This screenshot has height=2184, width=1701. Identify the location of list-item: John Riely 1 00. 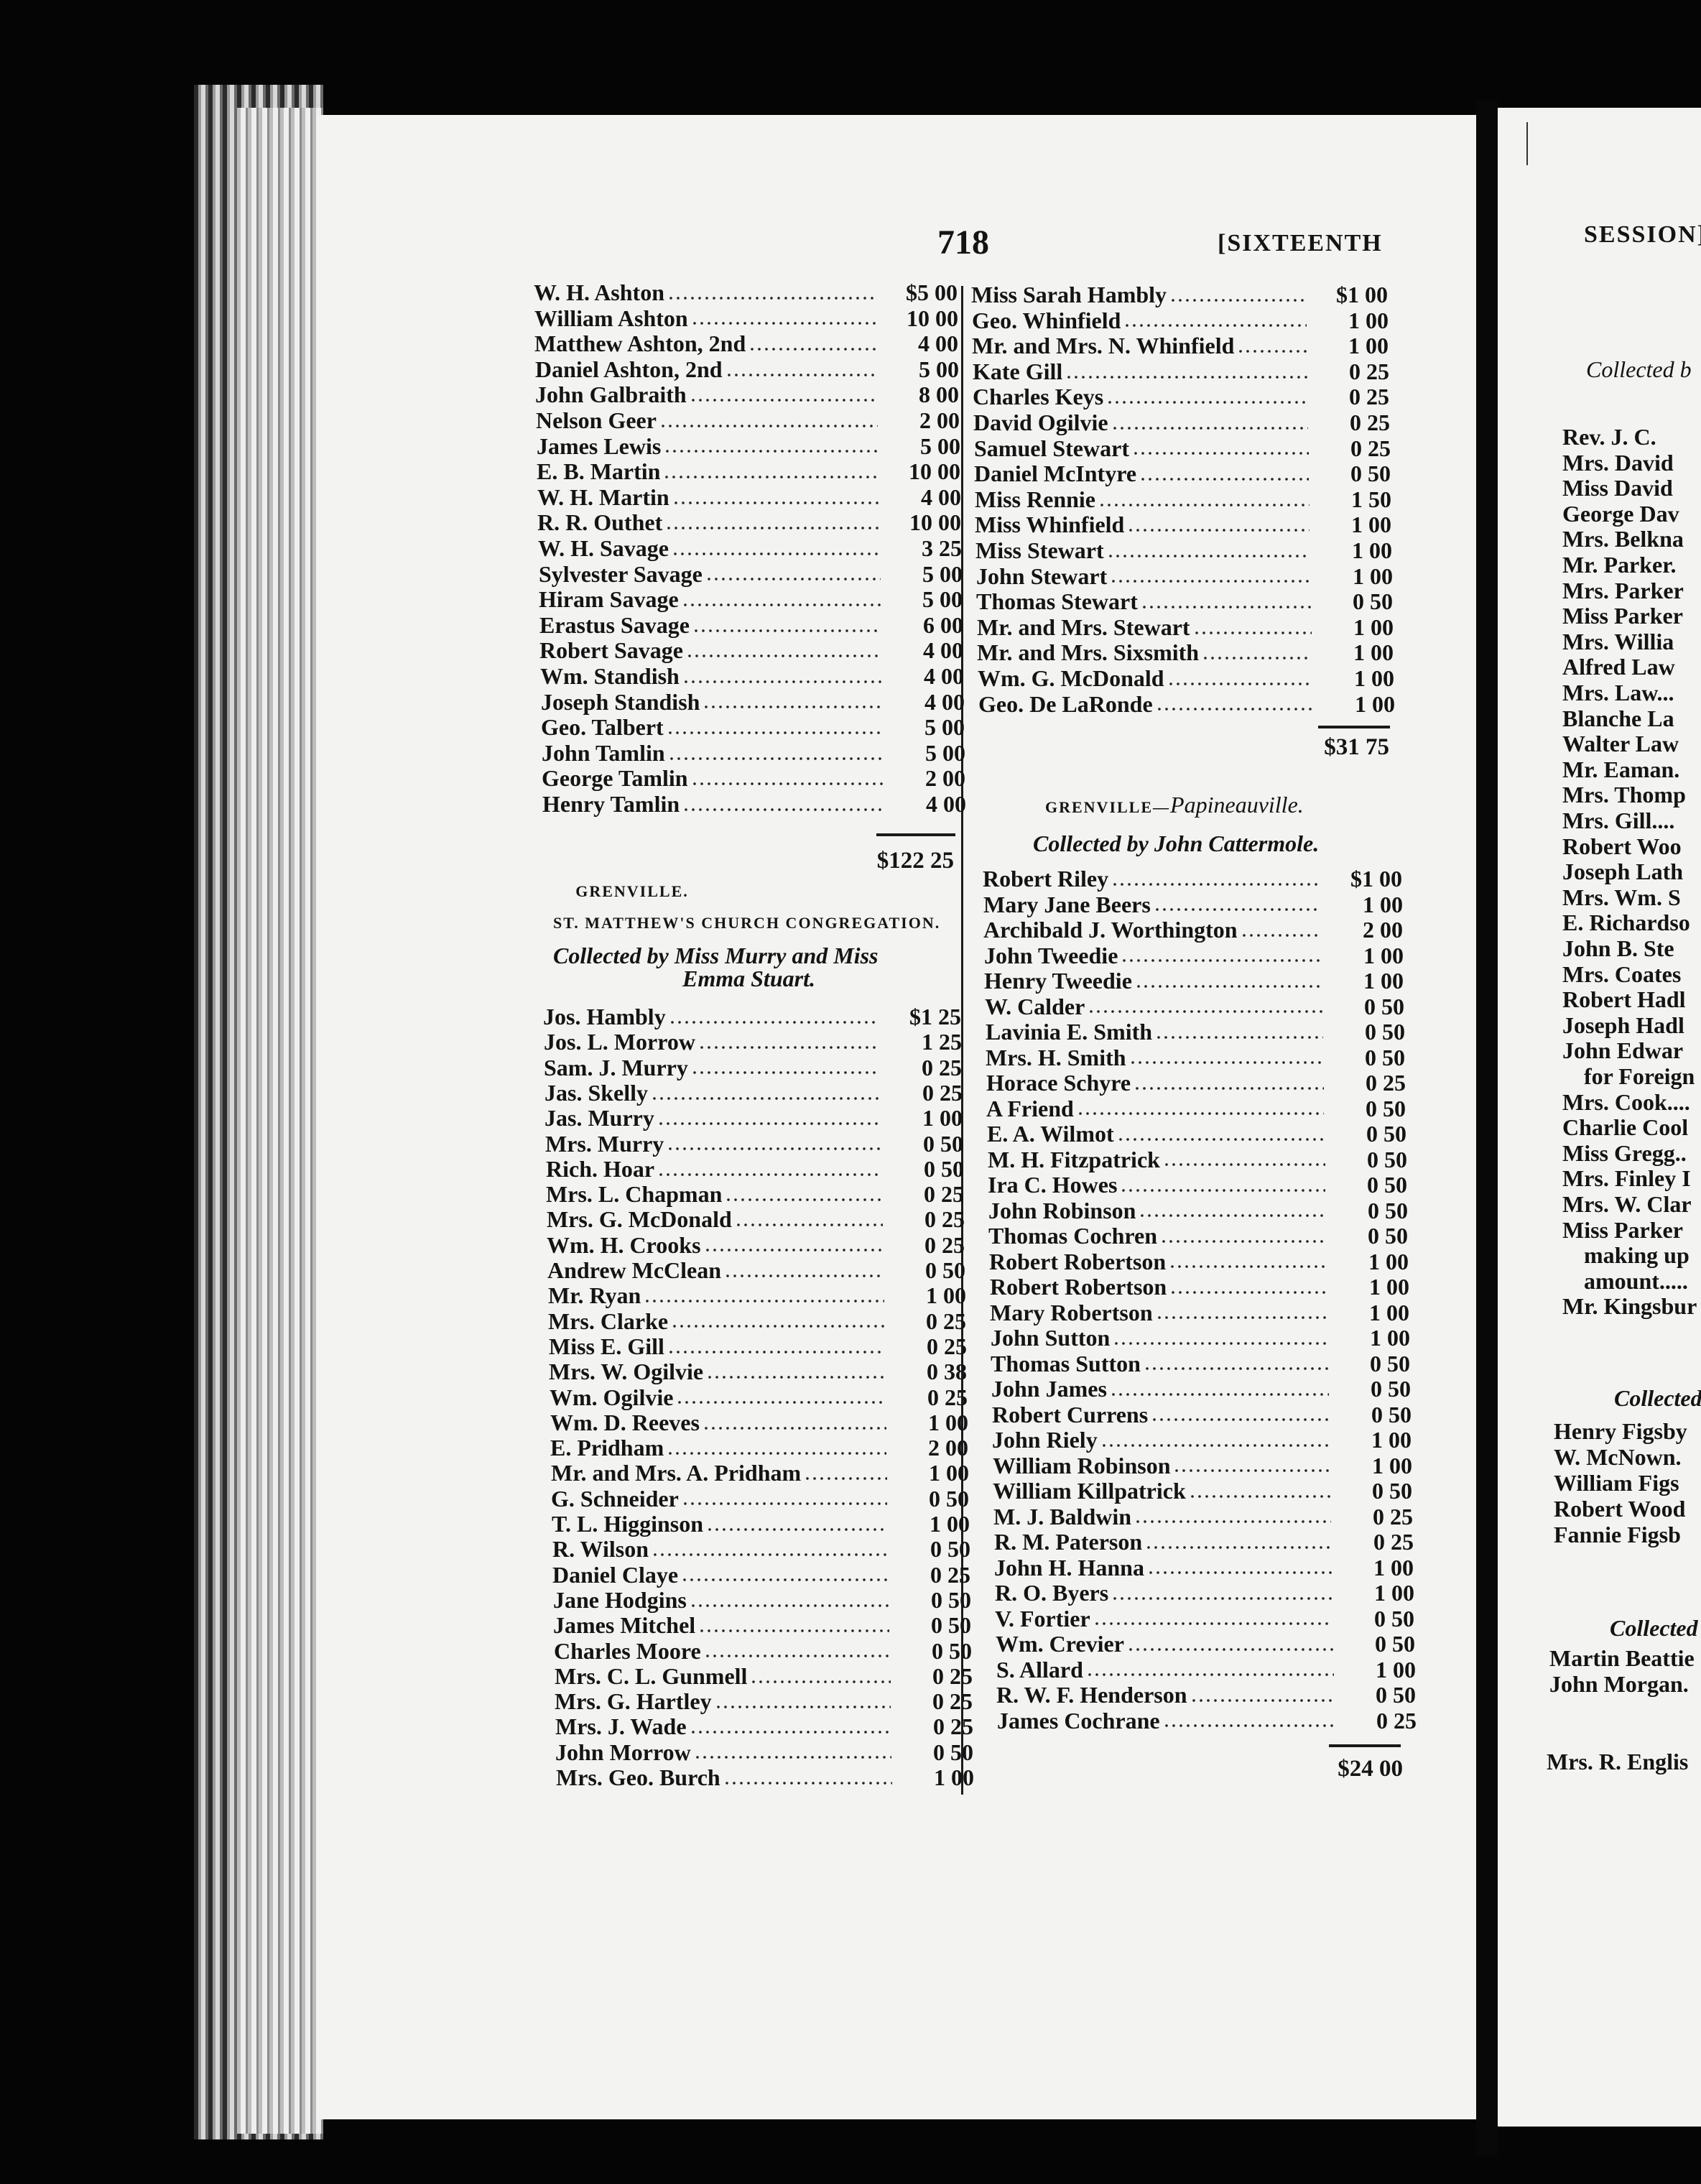
(1202, 1440).